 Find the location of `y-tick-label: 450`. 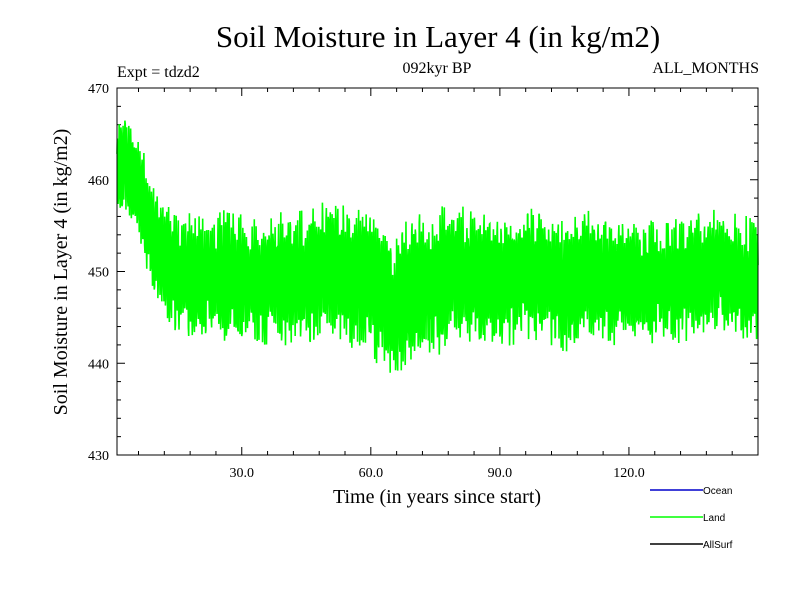

y-tick-label: 450 is located at coordinates (98, 273).